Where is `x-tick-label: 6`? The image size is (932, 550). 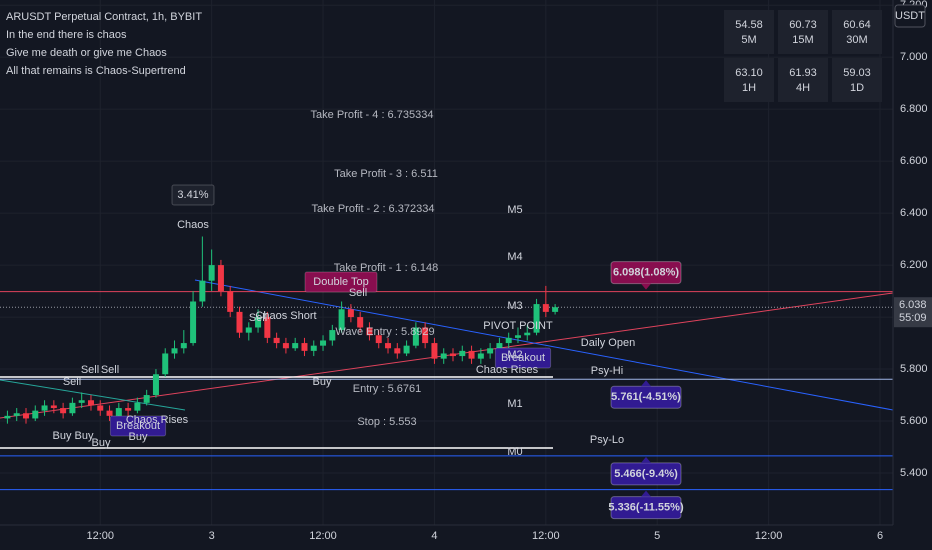 x-tick-label: 6 is located at coordinates (880, 536).